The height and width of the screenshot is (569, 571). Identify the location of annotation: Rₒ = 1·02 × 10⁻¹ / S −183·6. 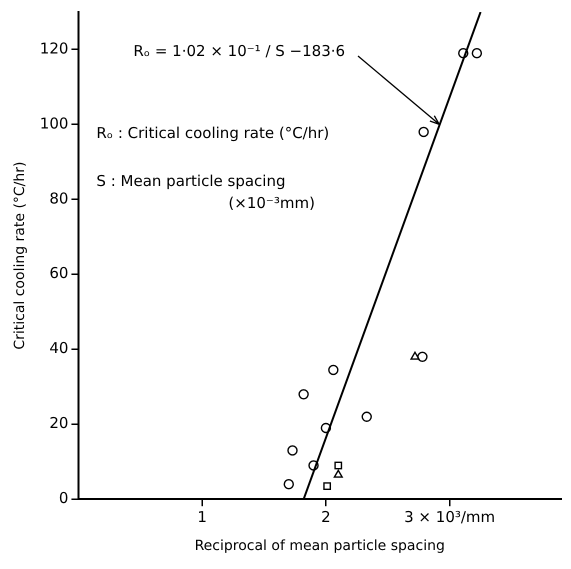
(239, 51).